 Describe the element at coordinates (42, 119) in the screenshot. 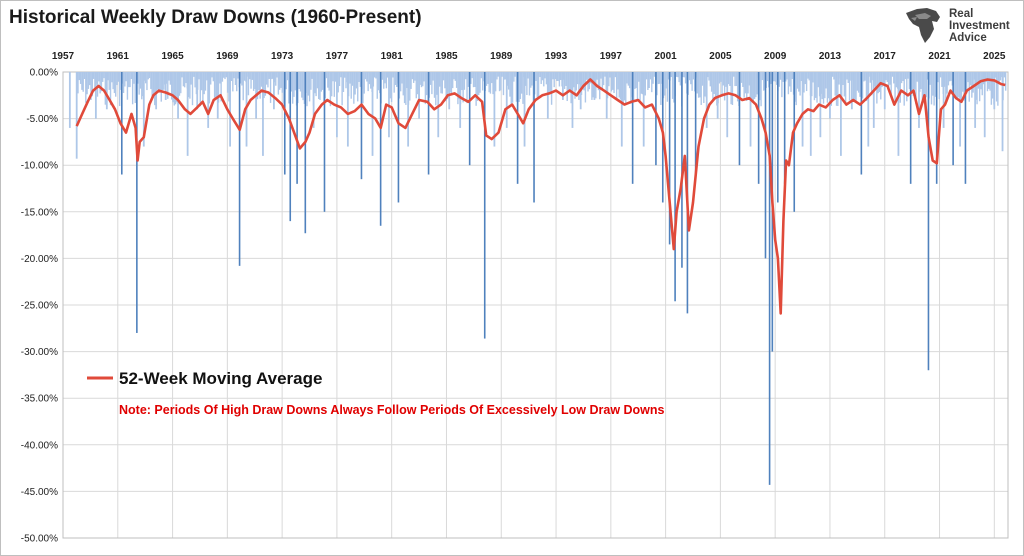

I see `y-tick-label: -5.00%` at that location.